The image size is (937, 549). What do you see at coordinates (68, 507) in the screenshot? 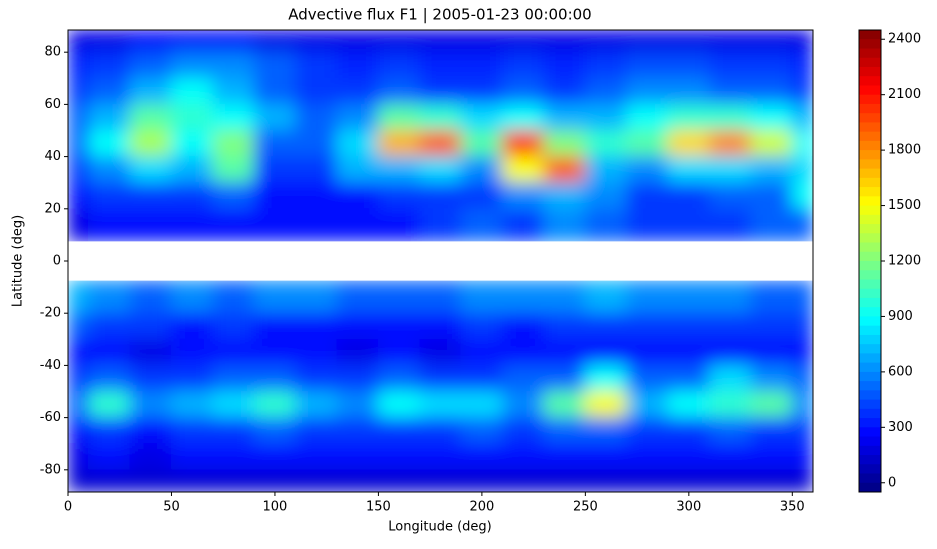
I see `x-tick-label: 0` at bounding box center [68, 507].